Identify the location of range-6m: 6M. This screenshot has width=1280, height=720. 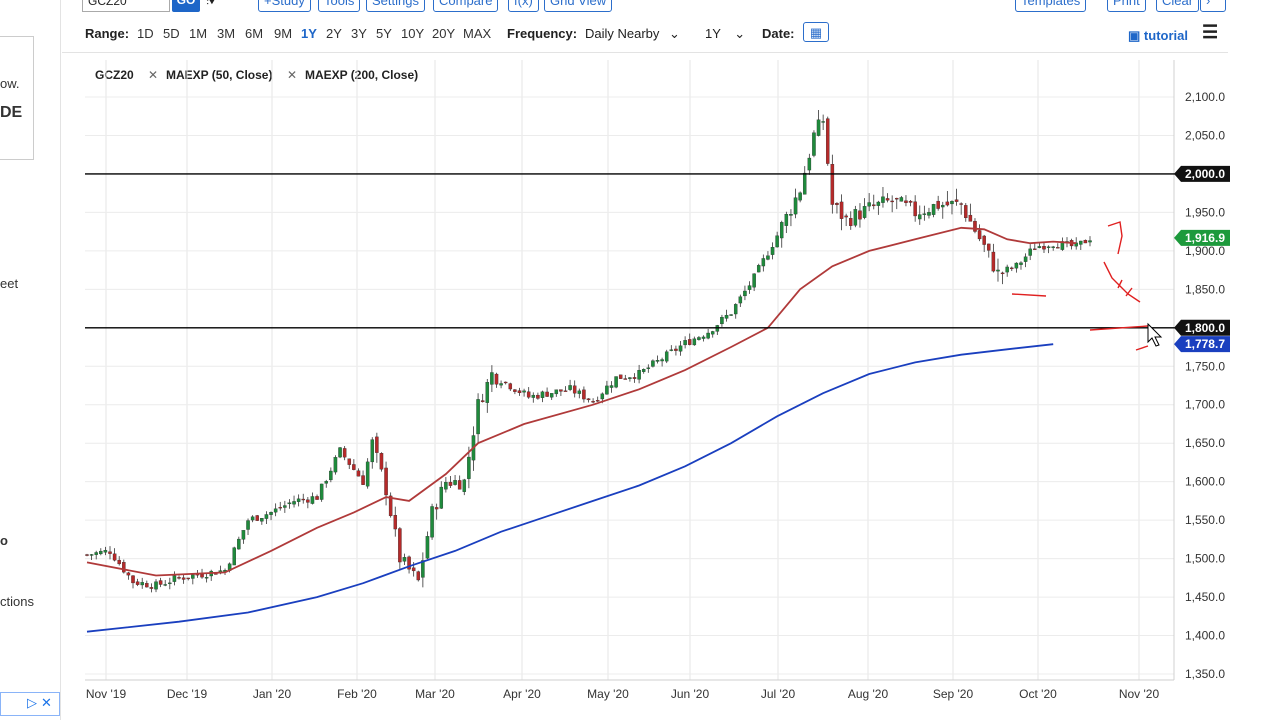
(254, 33).